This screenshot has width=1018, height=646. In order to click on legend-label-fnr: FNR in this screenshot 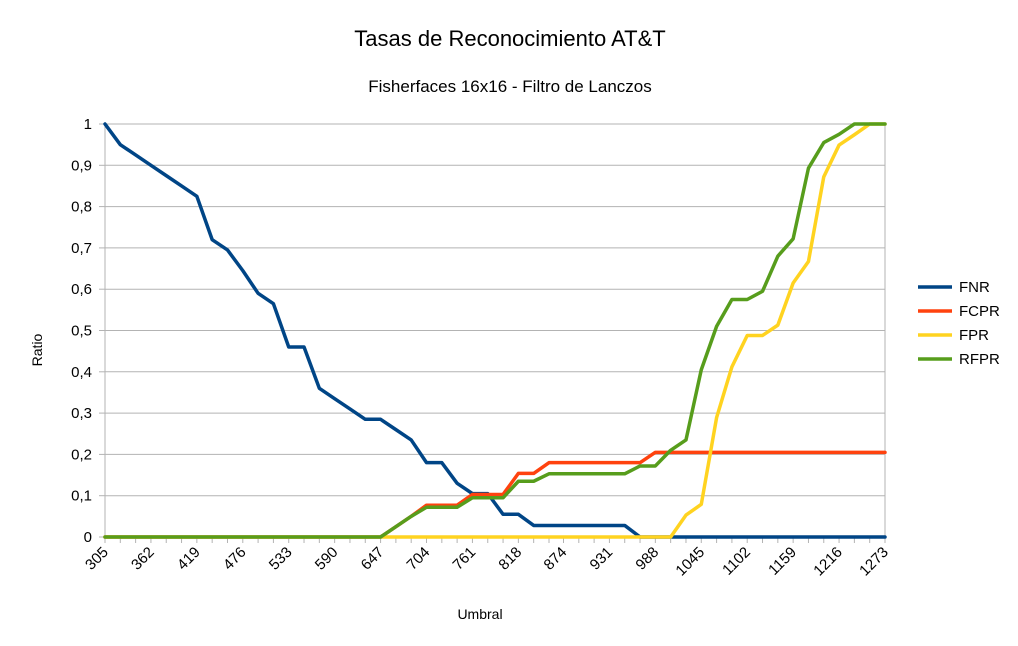, I will do `click(974, 287)`.